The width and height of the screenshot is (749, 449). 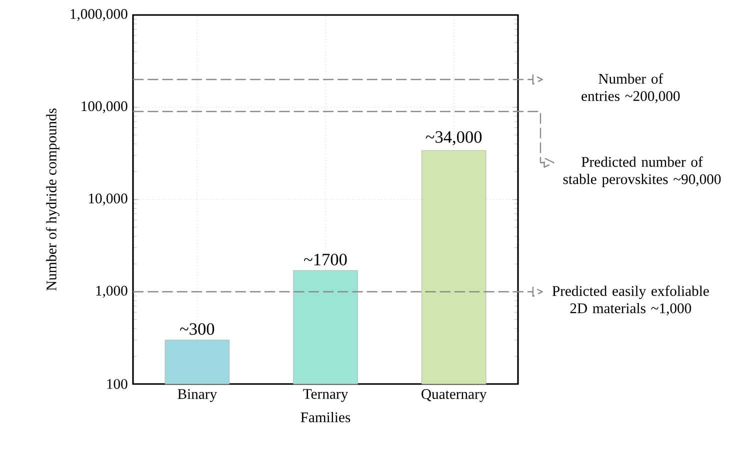 What do you see at coordinates (325, 417) in the screenshot?
I see `x-axis-title: Families` at bounding box center [325, 417].